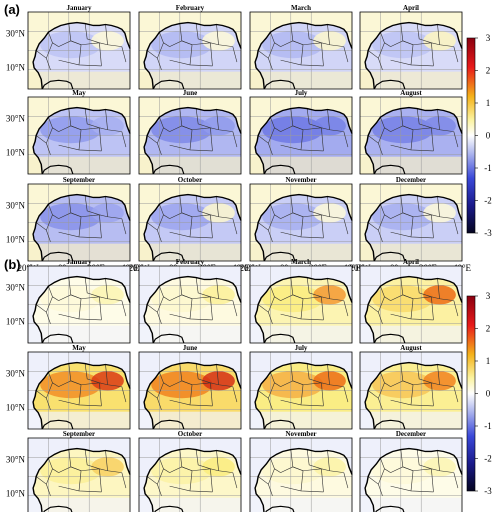  What do you see at coordinates (12, 9) in the screenshot?
I see `panel-label: (a)` at bounding box center [12, 9].